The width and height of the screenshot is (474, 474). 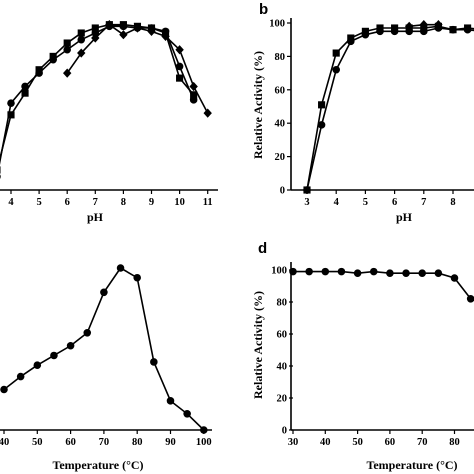 What do you see at coordinates (280, 57) in the screenshot?
I see `panel-b-y-tick-label: 80` at bounding box center [280, 57].